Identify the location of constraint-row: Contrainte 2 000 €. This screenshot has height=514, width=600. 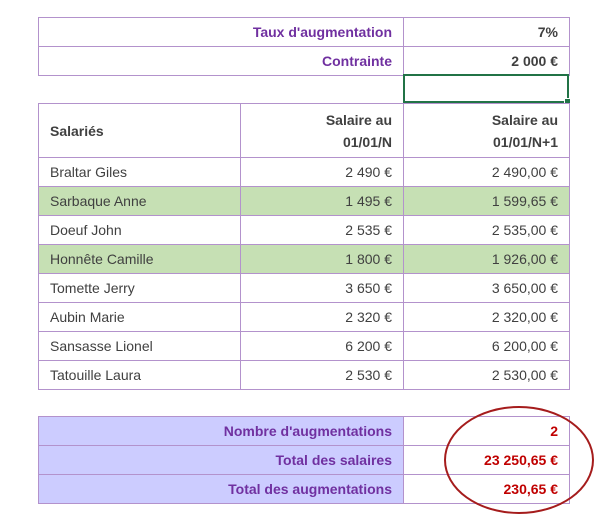
(304, 61).